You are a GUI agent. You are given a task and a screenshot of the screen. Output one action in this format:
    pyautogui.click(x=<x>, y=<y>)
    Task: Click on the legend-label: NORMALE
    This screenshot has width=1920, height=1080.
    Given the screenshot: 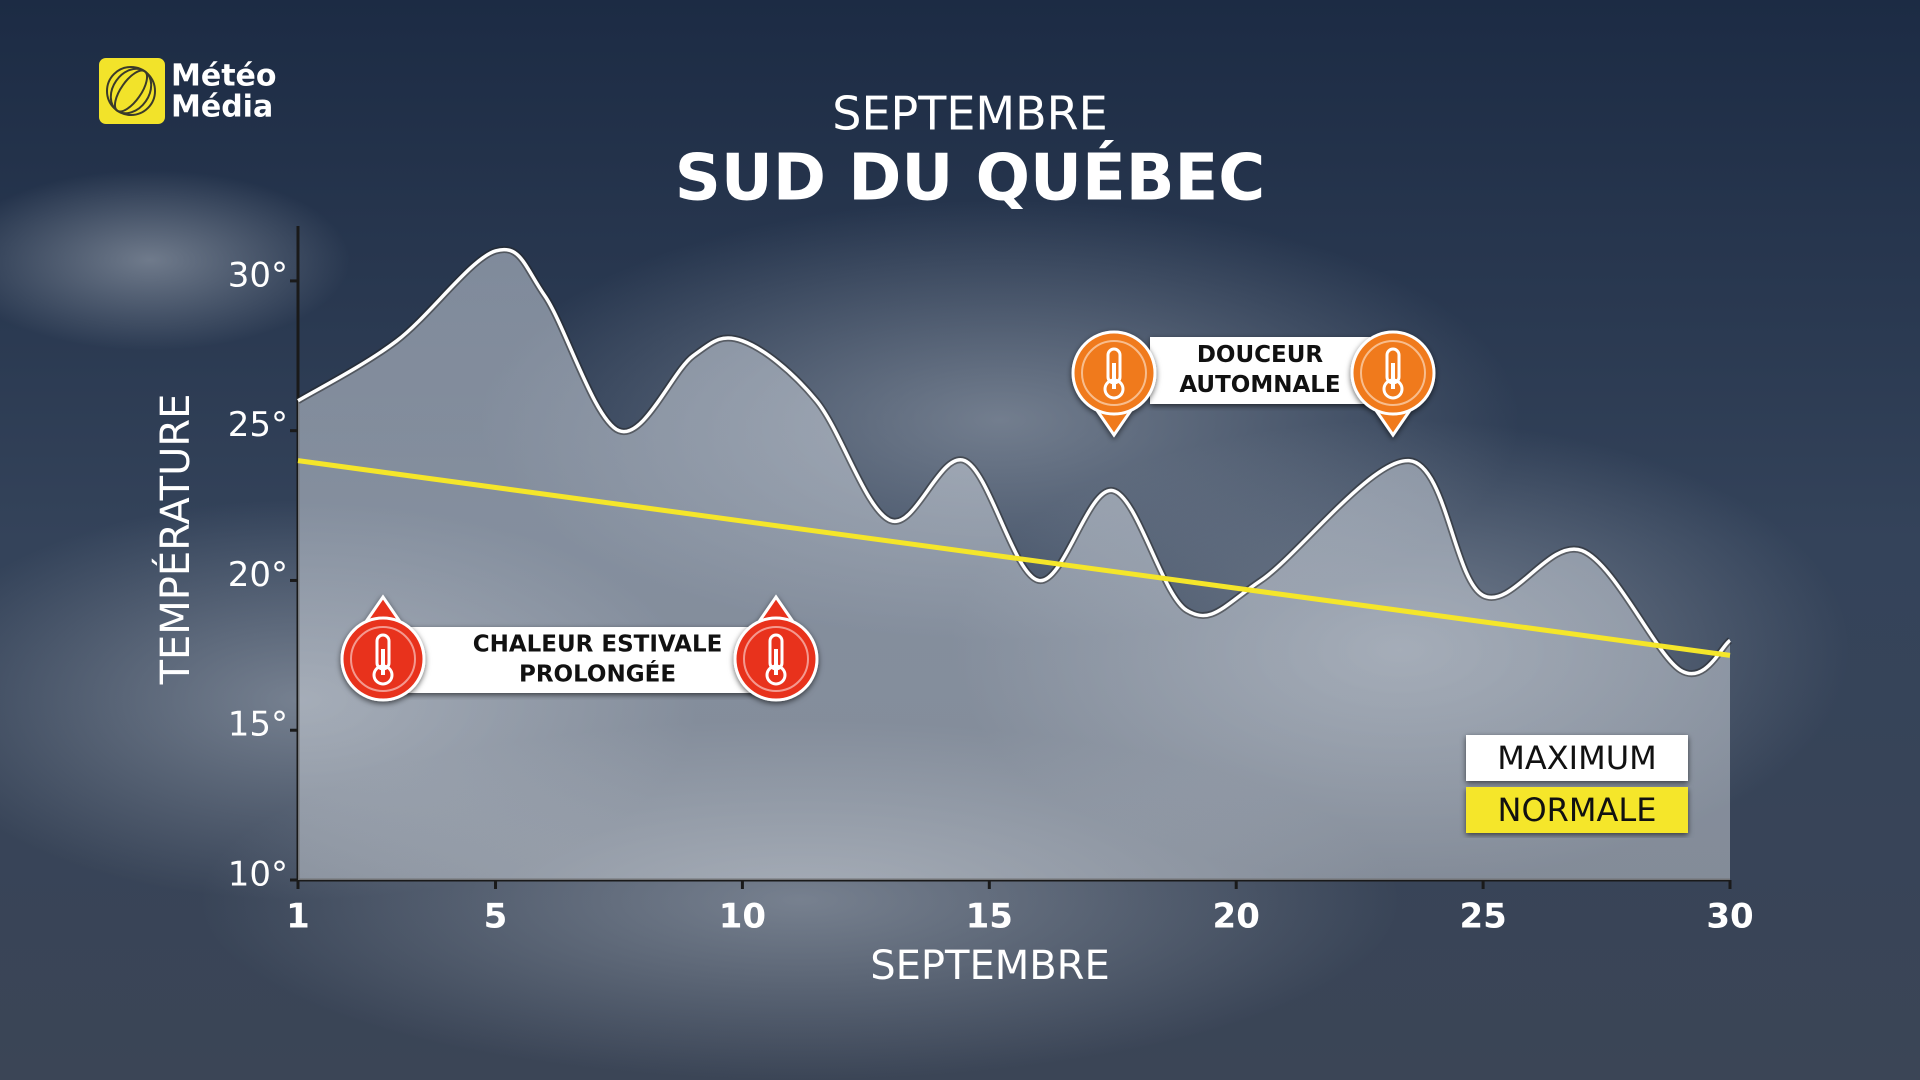 What is the action you would take?
    pyautogui.click(x=1577, y=810)
    